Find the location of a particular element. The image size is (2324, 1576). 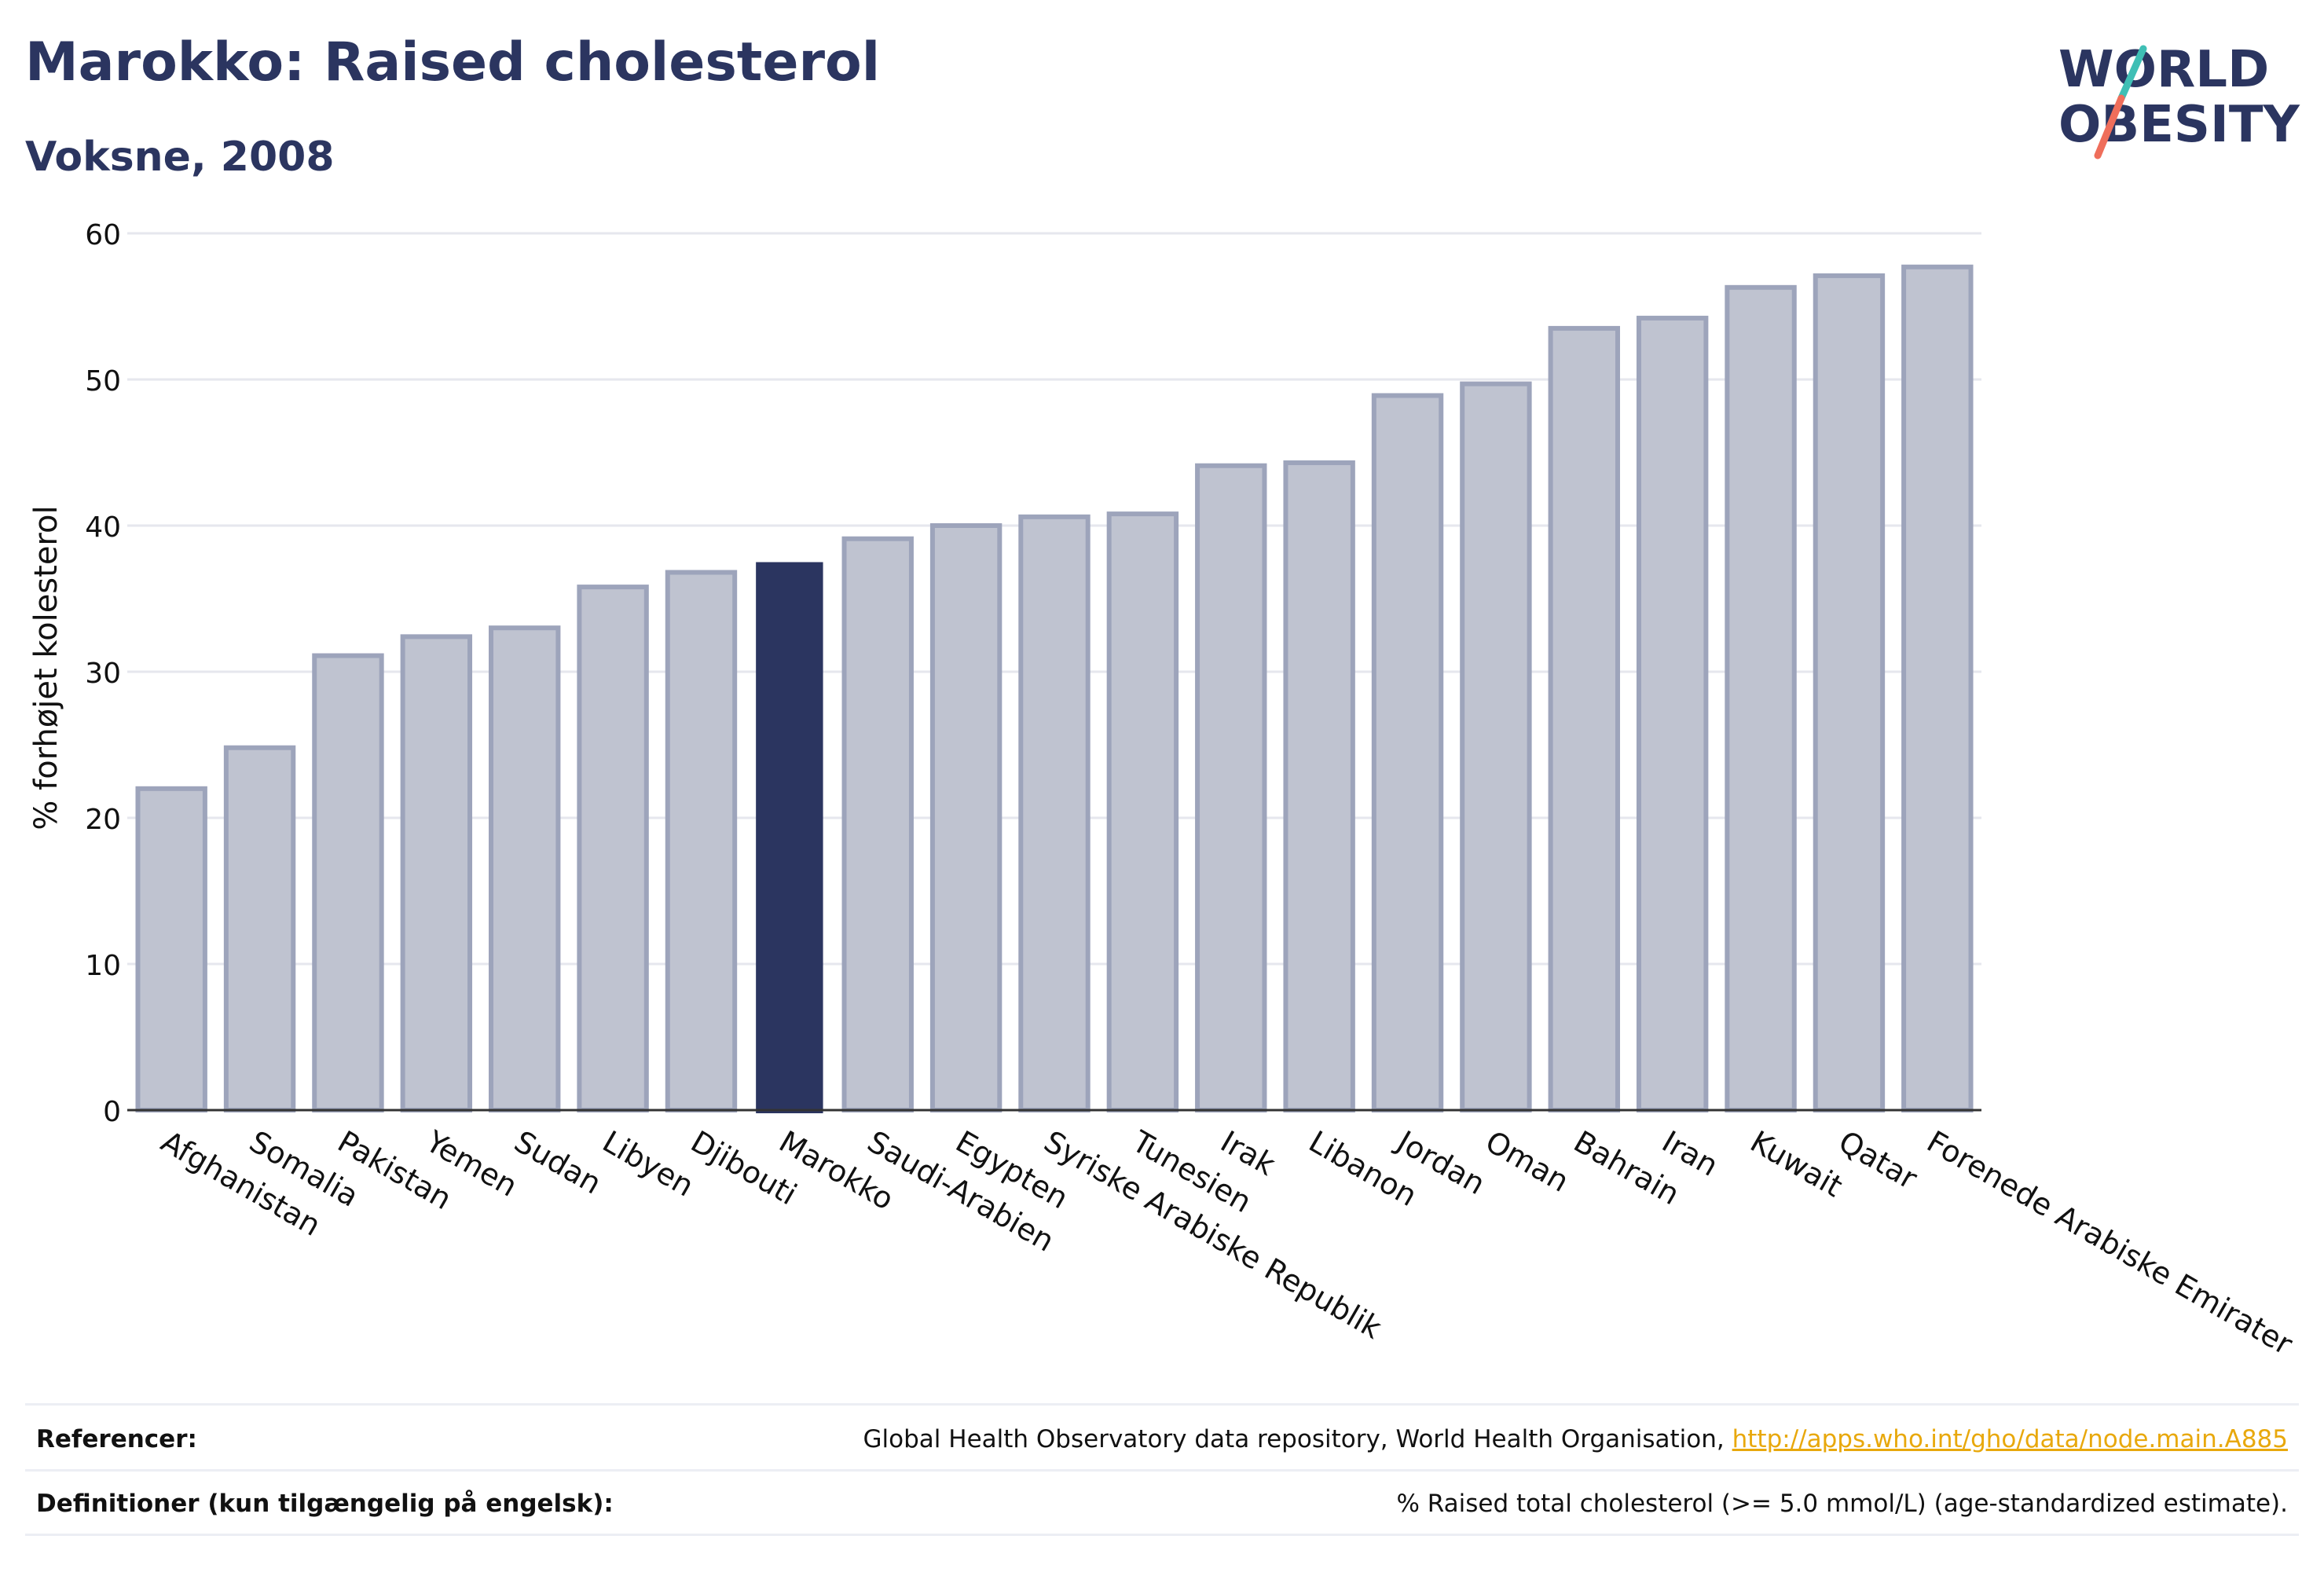

y-tick-labels: 0 10 20 30 40 50 60 is located at coordinates (103, 673).